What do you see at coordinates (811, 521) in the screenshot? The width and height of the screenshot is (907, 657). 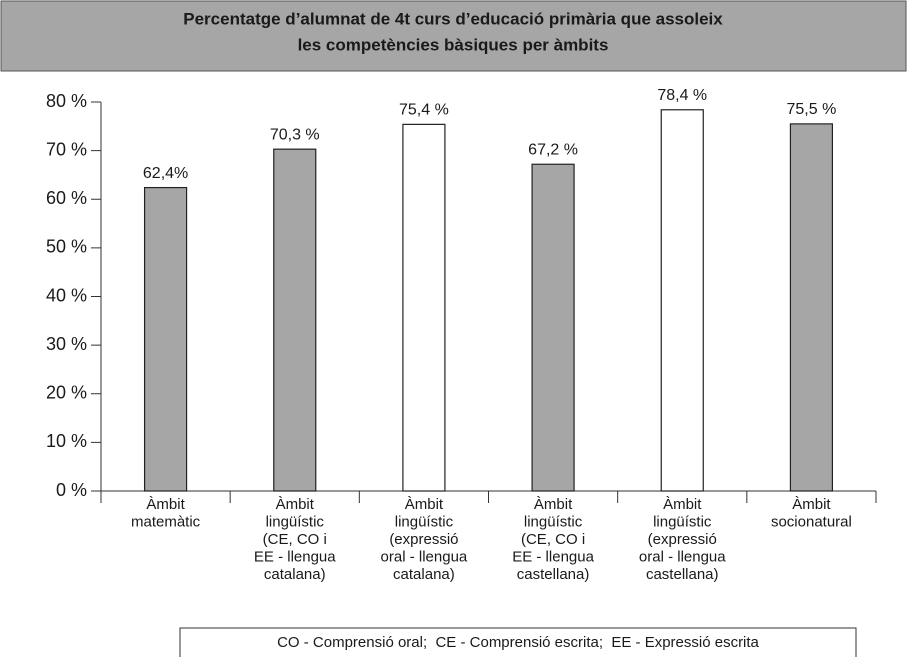 I see `x-tick-label: socionatural` at bounding box center [811, 521].